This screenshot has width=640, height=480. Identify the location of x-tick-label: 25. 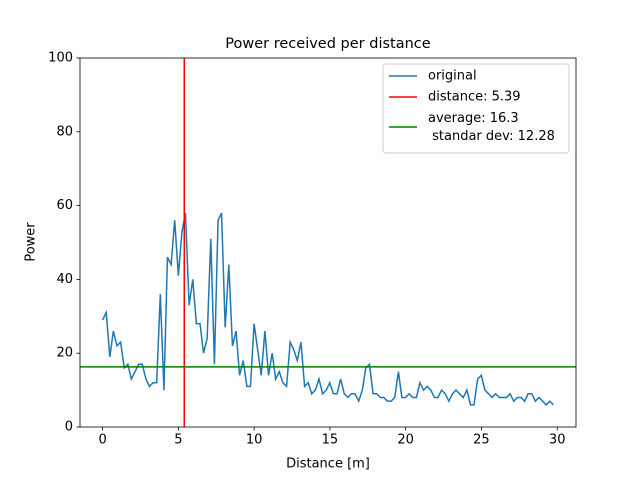
(481, 440).